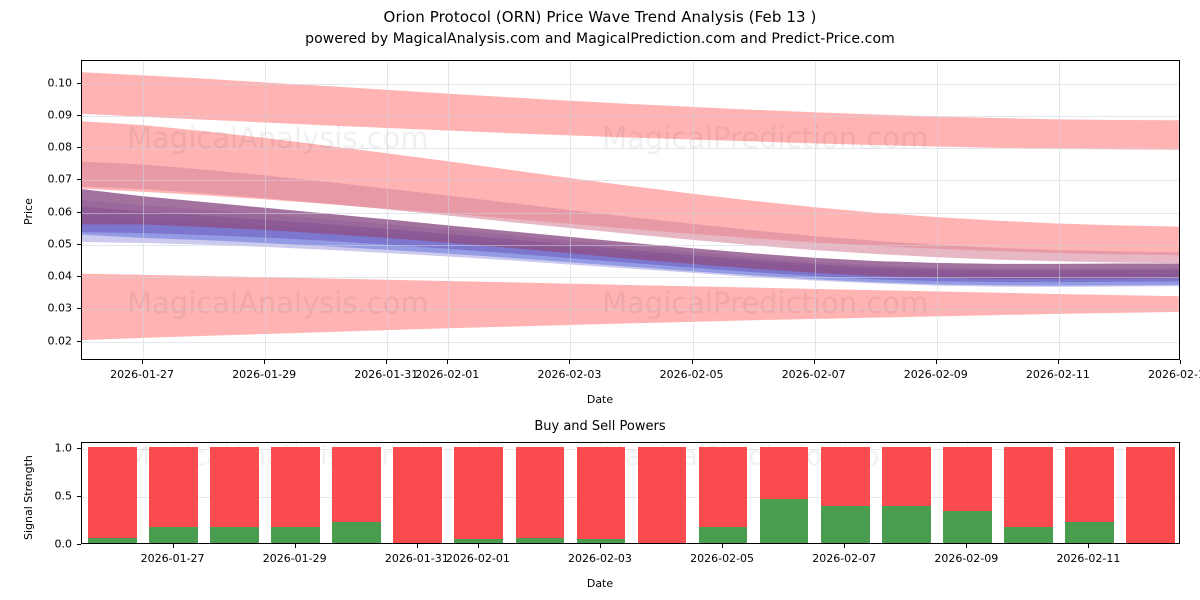 Image resolution: width=1200 pixels, height=600 pixels. What do you see at coordinates (600, 399) in the screenshot?
I see `top-x-axis-label: Date` at bounding box center [600, 399].